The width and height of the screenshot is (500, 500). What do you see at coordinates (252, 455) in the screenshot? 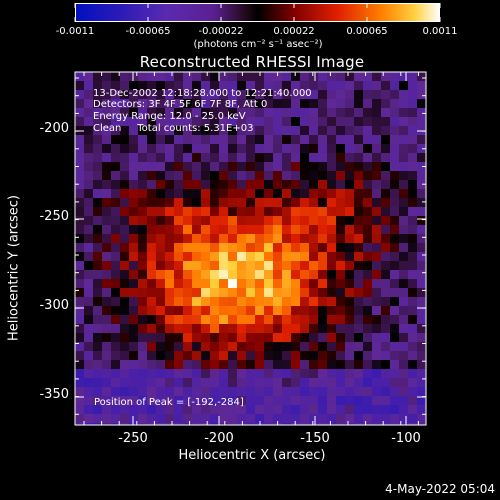
I see `x-axis-title: Heliocentric X (arcsec)` at bounding box center [252, 455].